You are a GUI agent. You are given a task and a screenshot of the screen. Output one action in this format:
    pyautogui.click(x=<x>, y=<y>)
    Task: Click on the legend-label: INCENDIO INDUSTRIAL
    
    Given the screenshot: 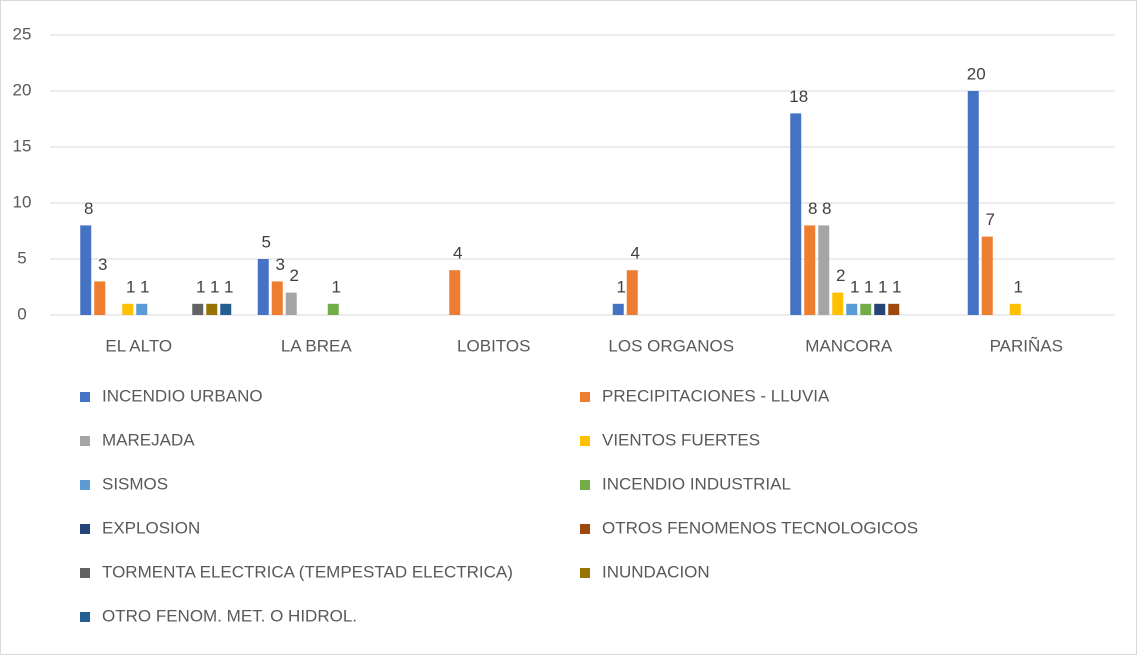 What is the action you would take?
    pyautogui.click(x=696, y=483)
    